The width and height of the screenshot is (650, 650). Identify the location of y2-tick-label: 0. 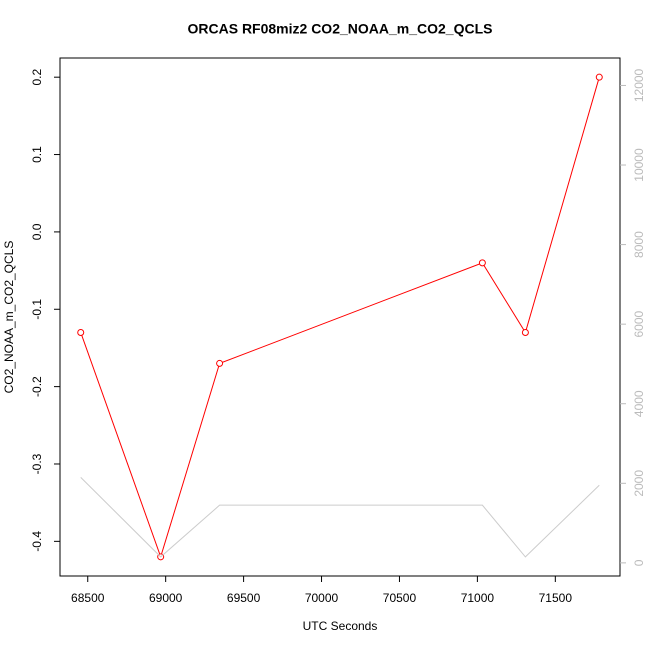
(639, 562).